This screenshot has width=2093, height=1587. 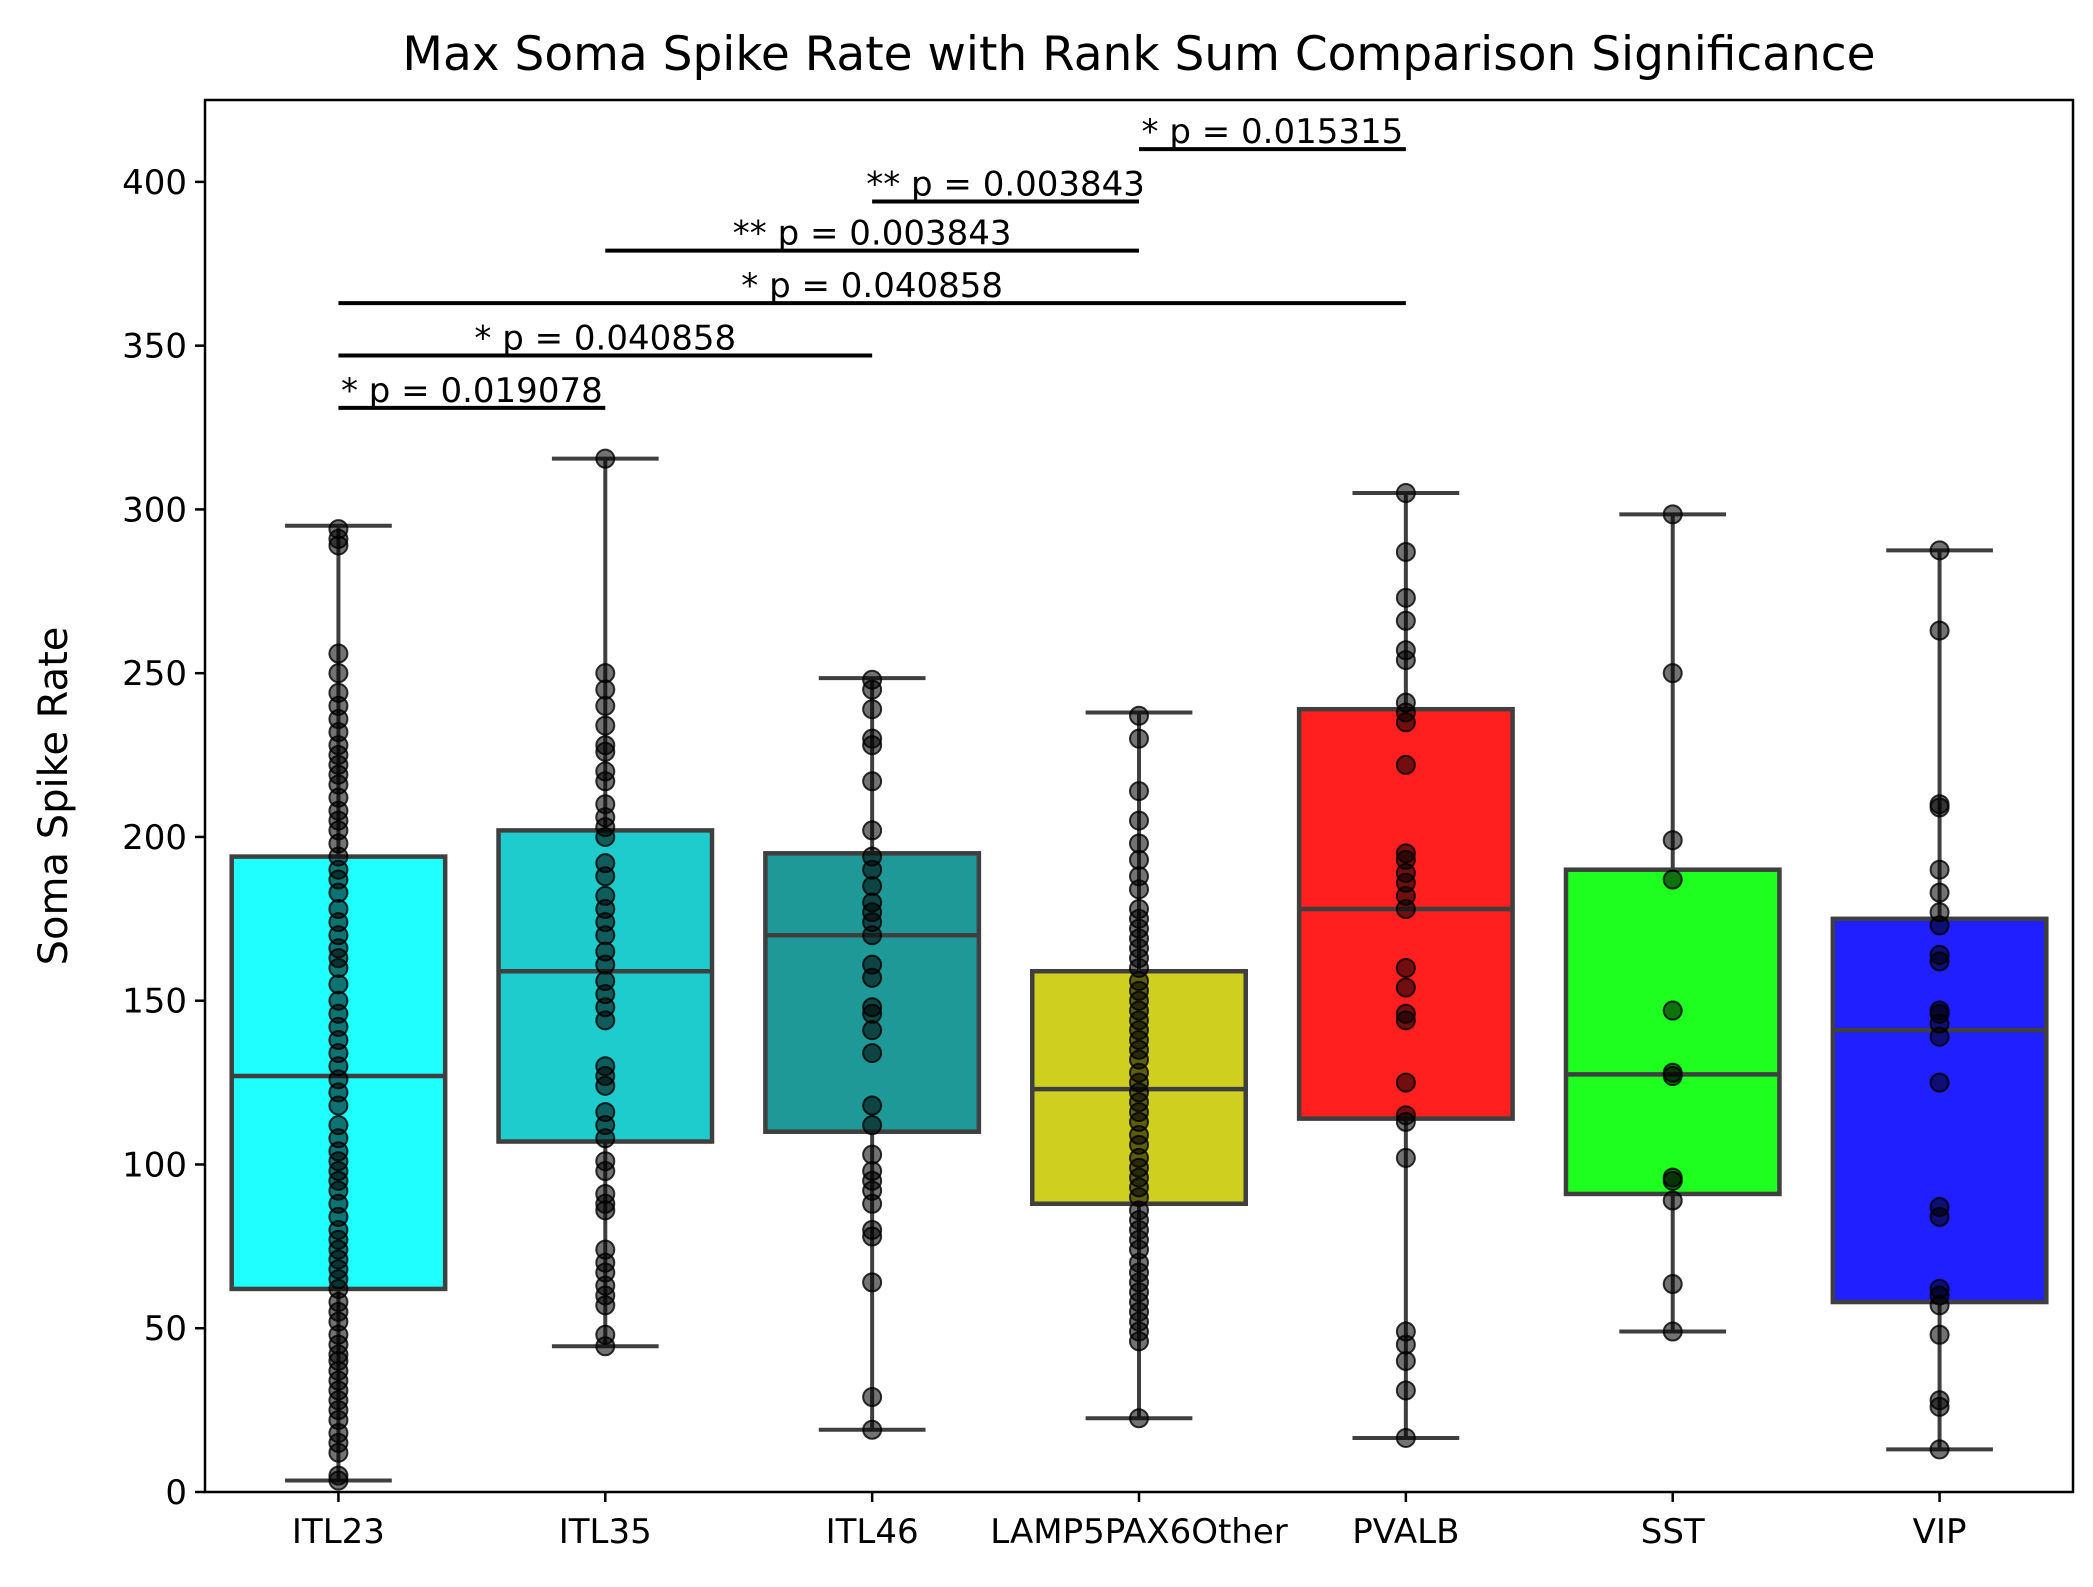 I want to click on y-tick-label: 150, so click(x=154, y=1002).